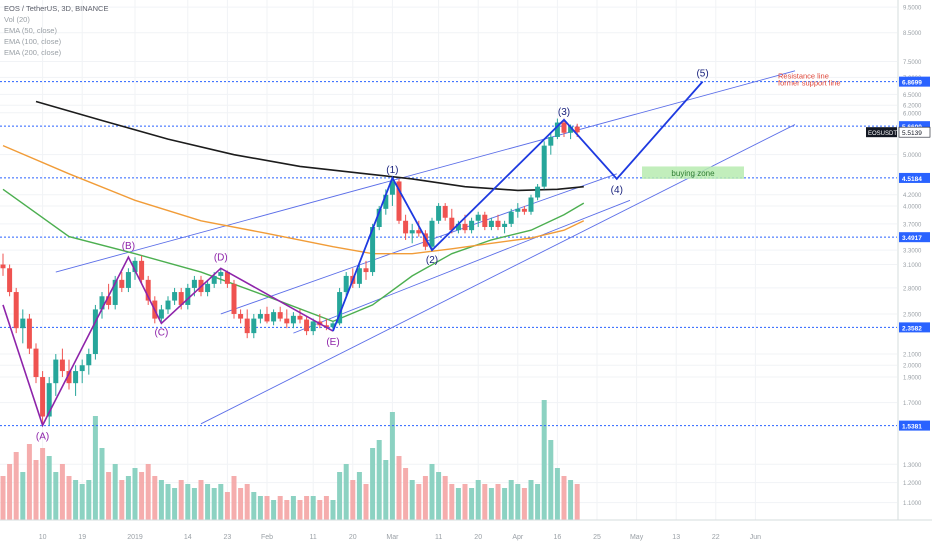 This screenshot has height=555, width=932. I want to click on last-price-label: 5.5139, so click(912, 133).